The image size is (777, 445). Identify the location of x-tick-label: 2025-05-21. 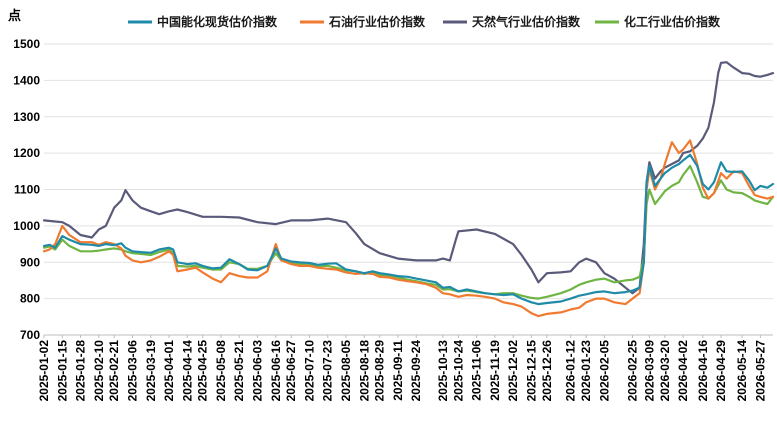
(239, 371).